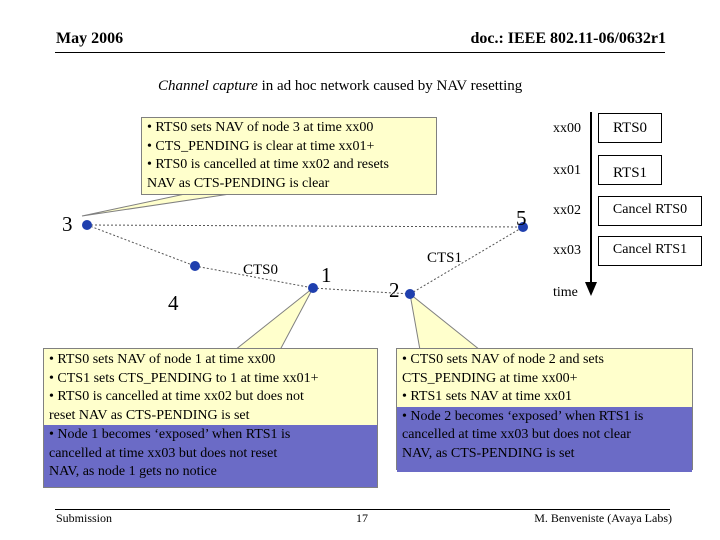 The width and height of the screenshot is (720, 540). I want to click on callout-node1-line: • RTS0 sets NAV of node 1 at time xx00, so click(162, 359).